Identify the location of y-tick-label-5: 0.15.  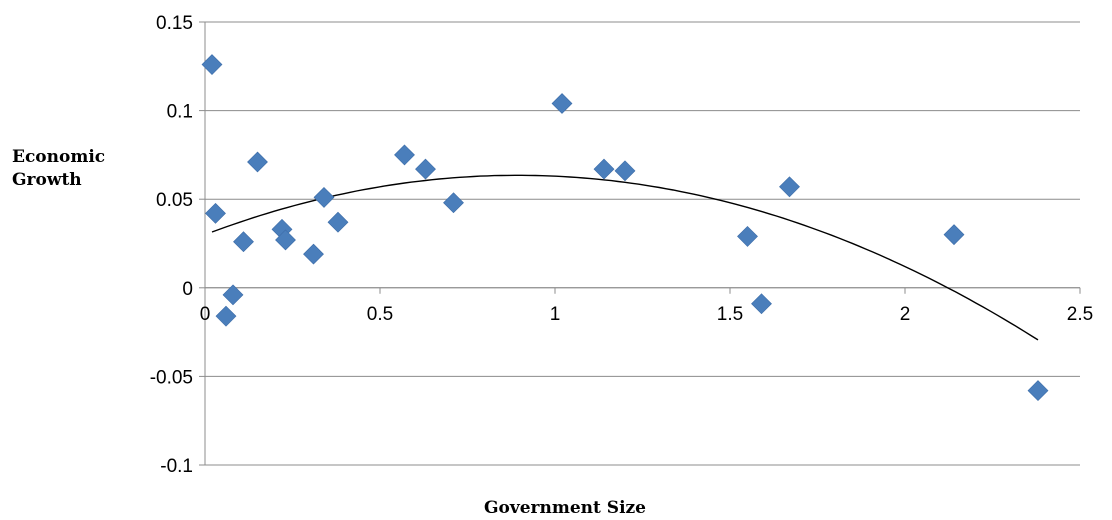
(174, 23).